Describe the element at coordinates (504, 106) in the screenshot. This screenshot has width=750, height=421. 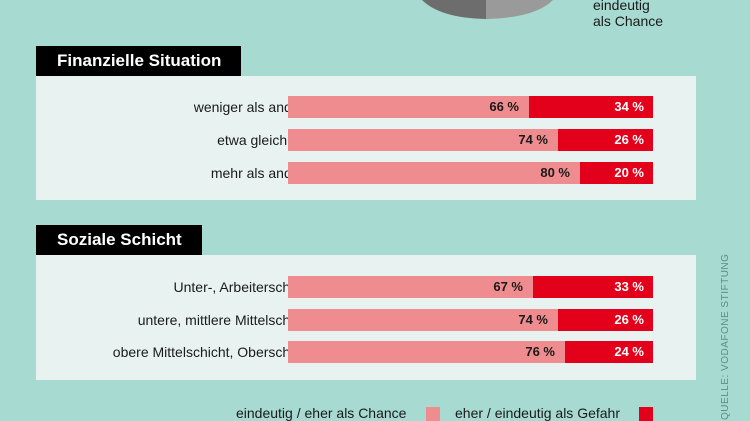
I see `value-label-chance: 66 %` at that location.